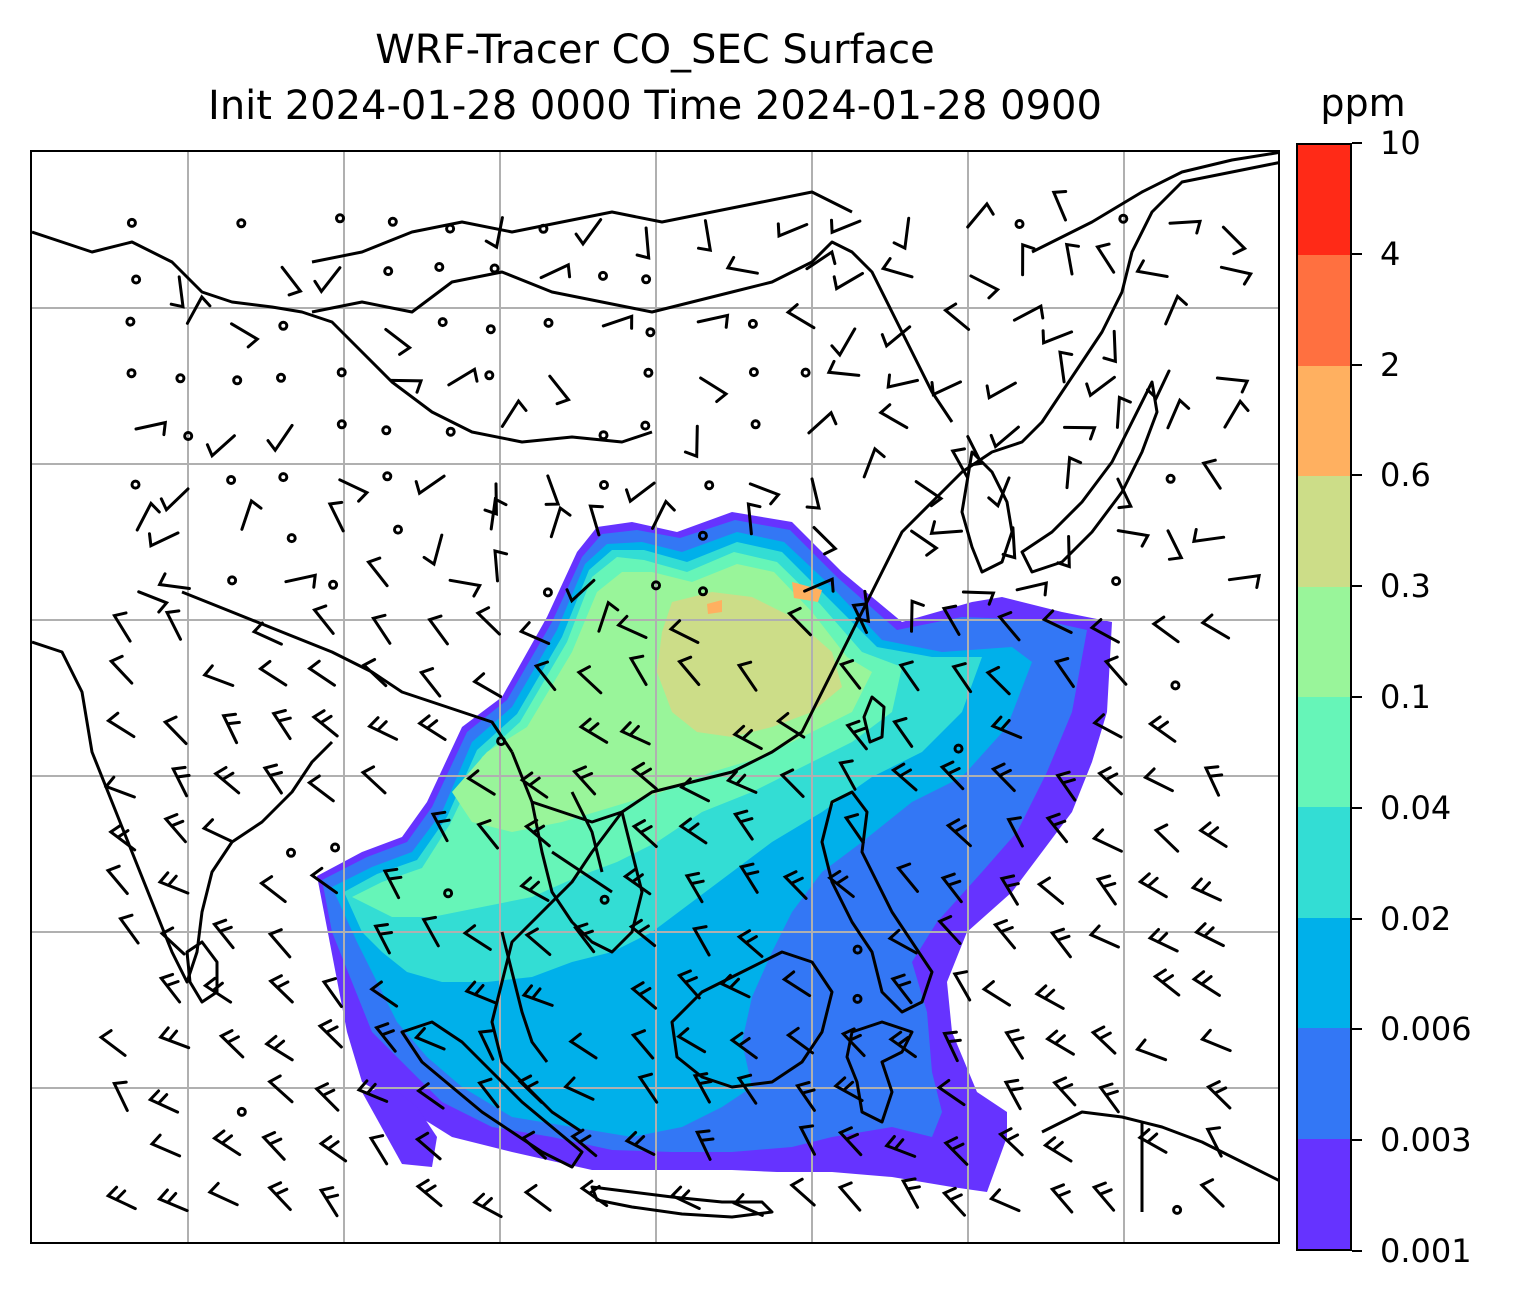  I want to click on island-patch, so click(399, 1127).